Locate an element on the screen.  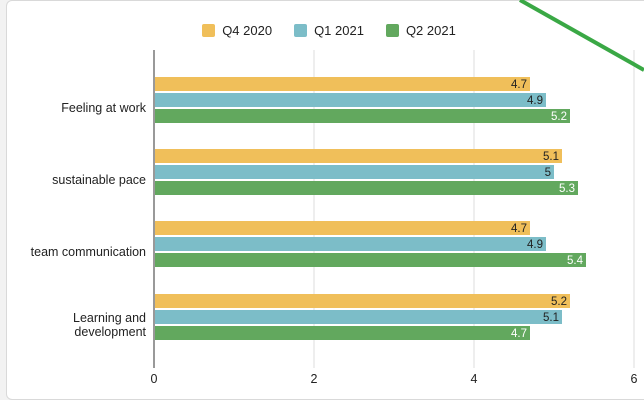
value-label-feeling-at-work-q2-2021: 5.2 is located at coordinates (559, 117).